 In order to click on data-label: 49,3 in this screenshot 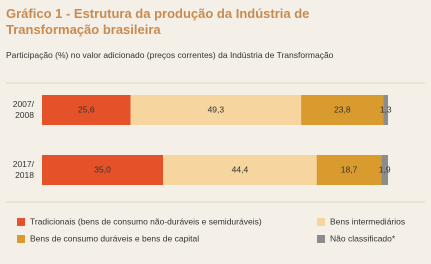, I will do `click(216, 109)`.